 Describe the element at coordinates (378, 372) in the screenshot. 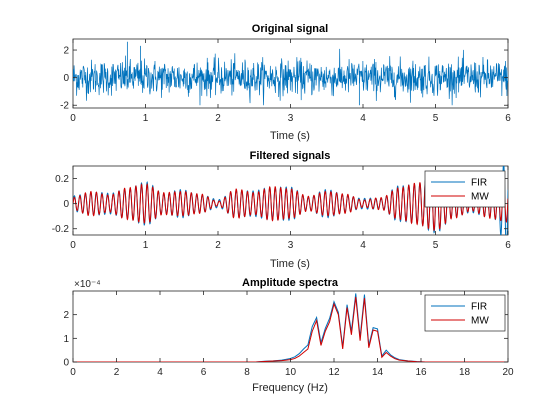

I see `x-tick-label: 14` at that location.